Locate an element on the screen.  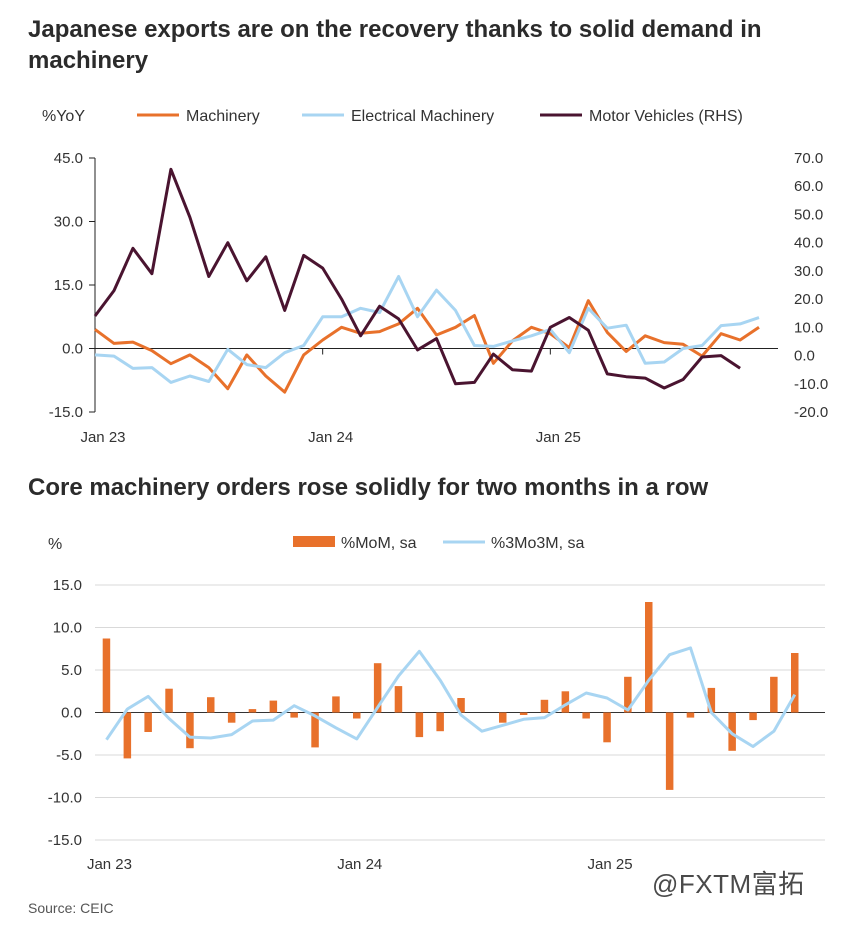
y-tick-label: -5.0 is located at coordinates (69, 755).